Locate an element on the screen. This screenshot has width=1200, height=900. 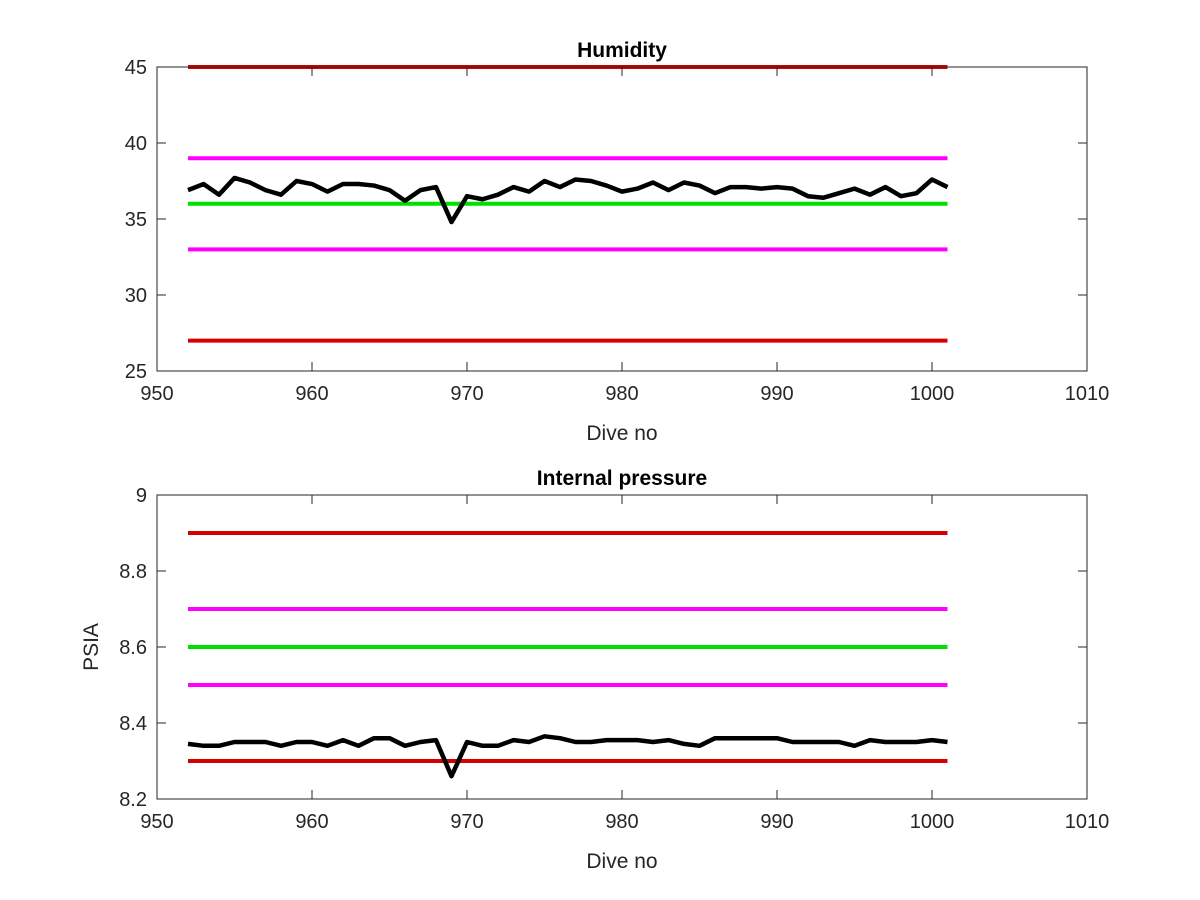
pressure-y-tick-label: 8.6 is located at coordinates (133, 648).